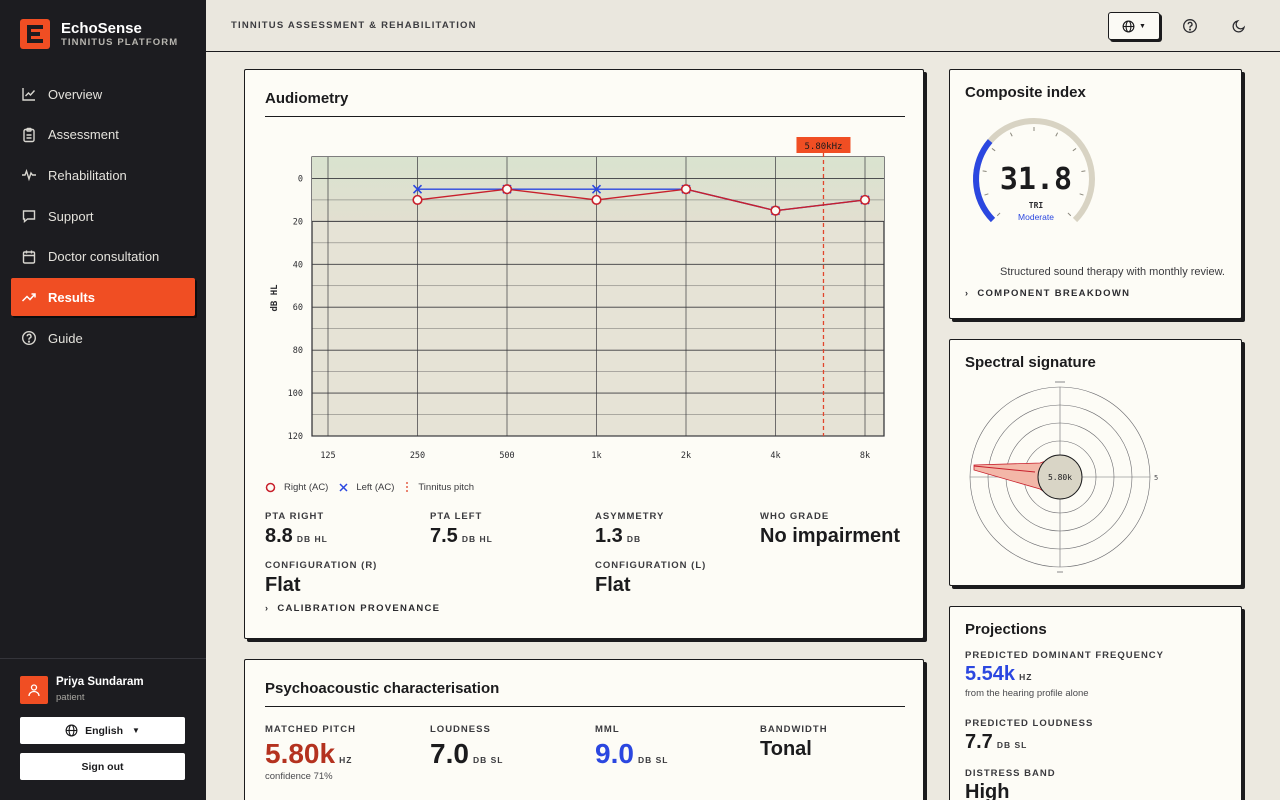  What do you see at coordinates (298, 222) in the screenshot?
I see `y-tick-label: 20` at bounding box center [298, 222].